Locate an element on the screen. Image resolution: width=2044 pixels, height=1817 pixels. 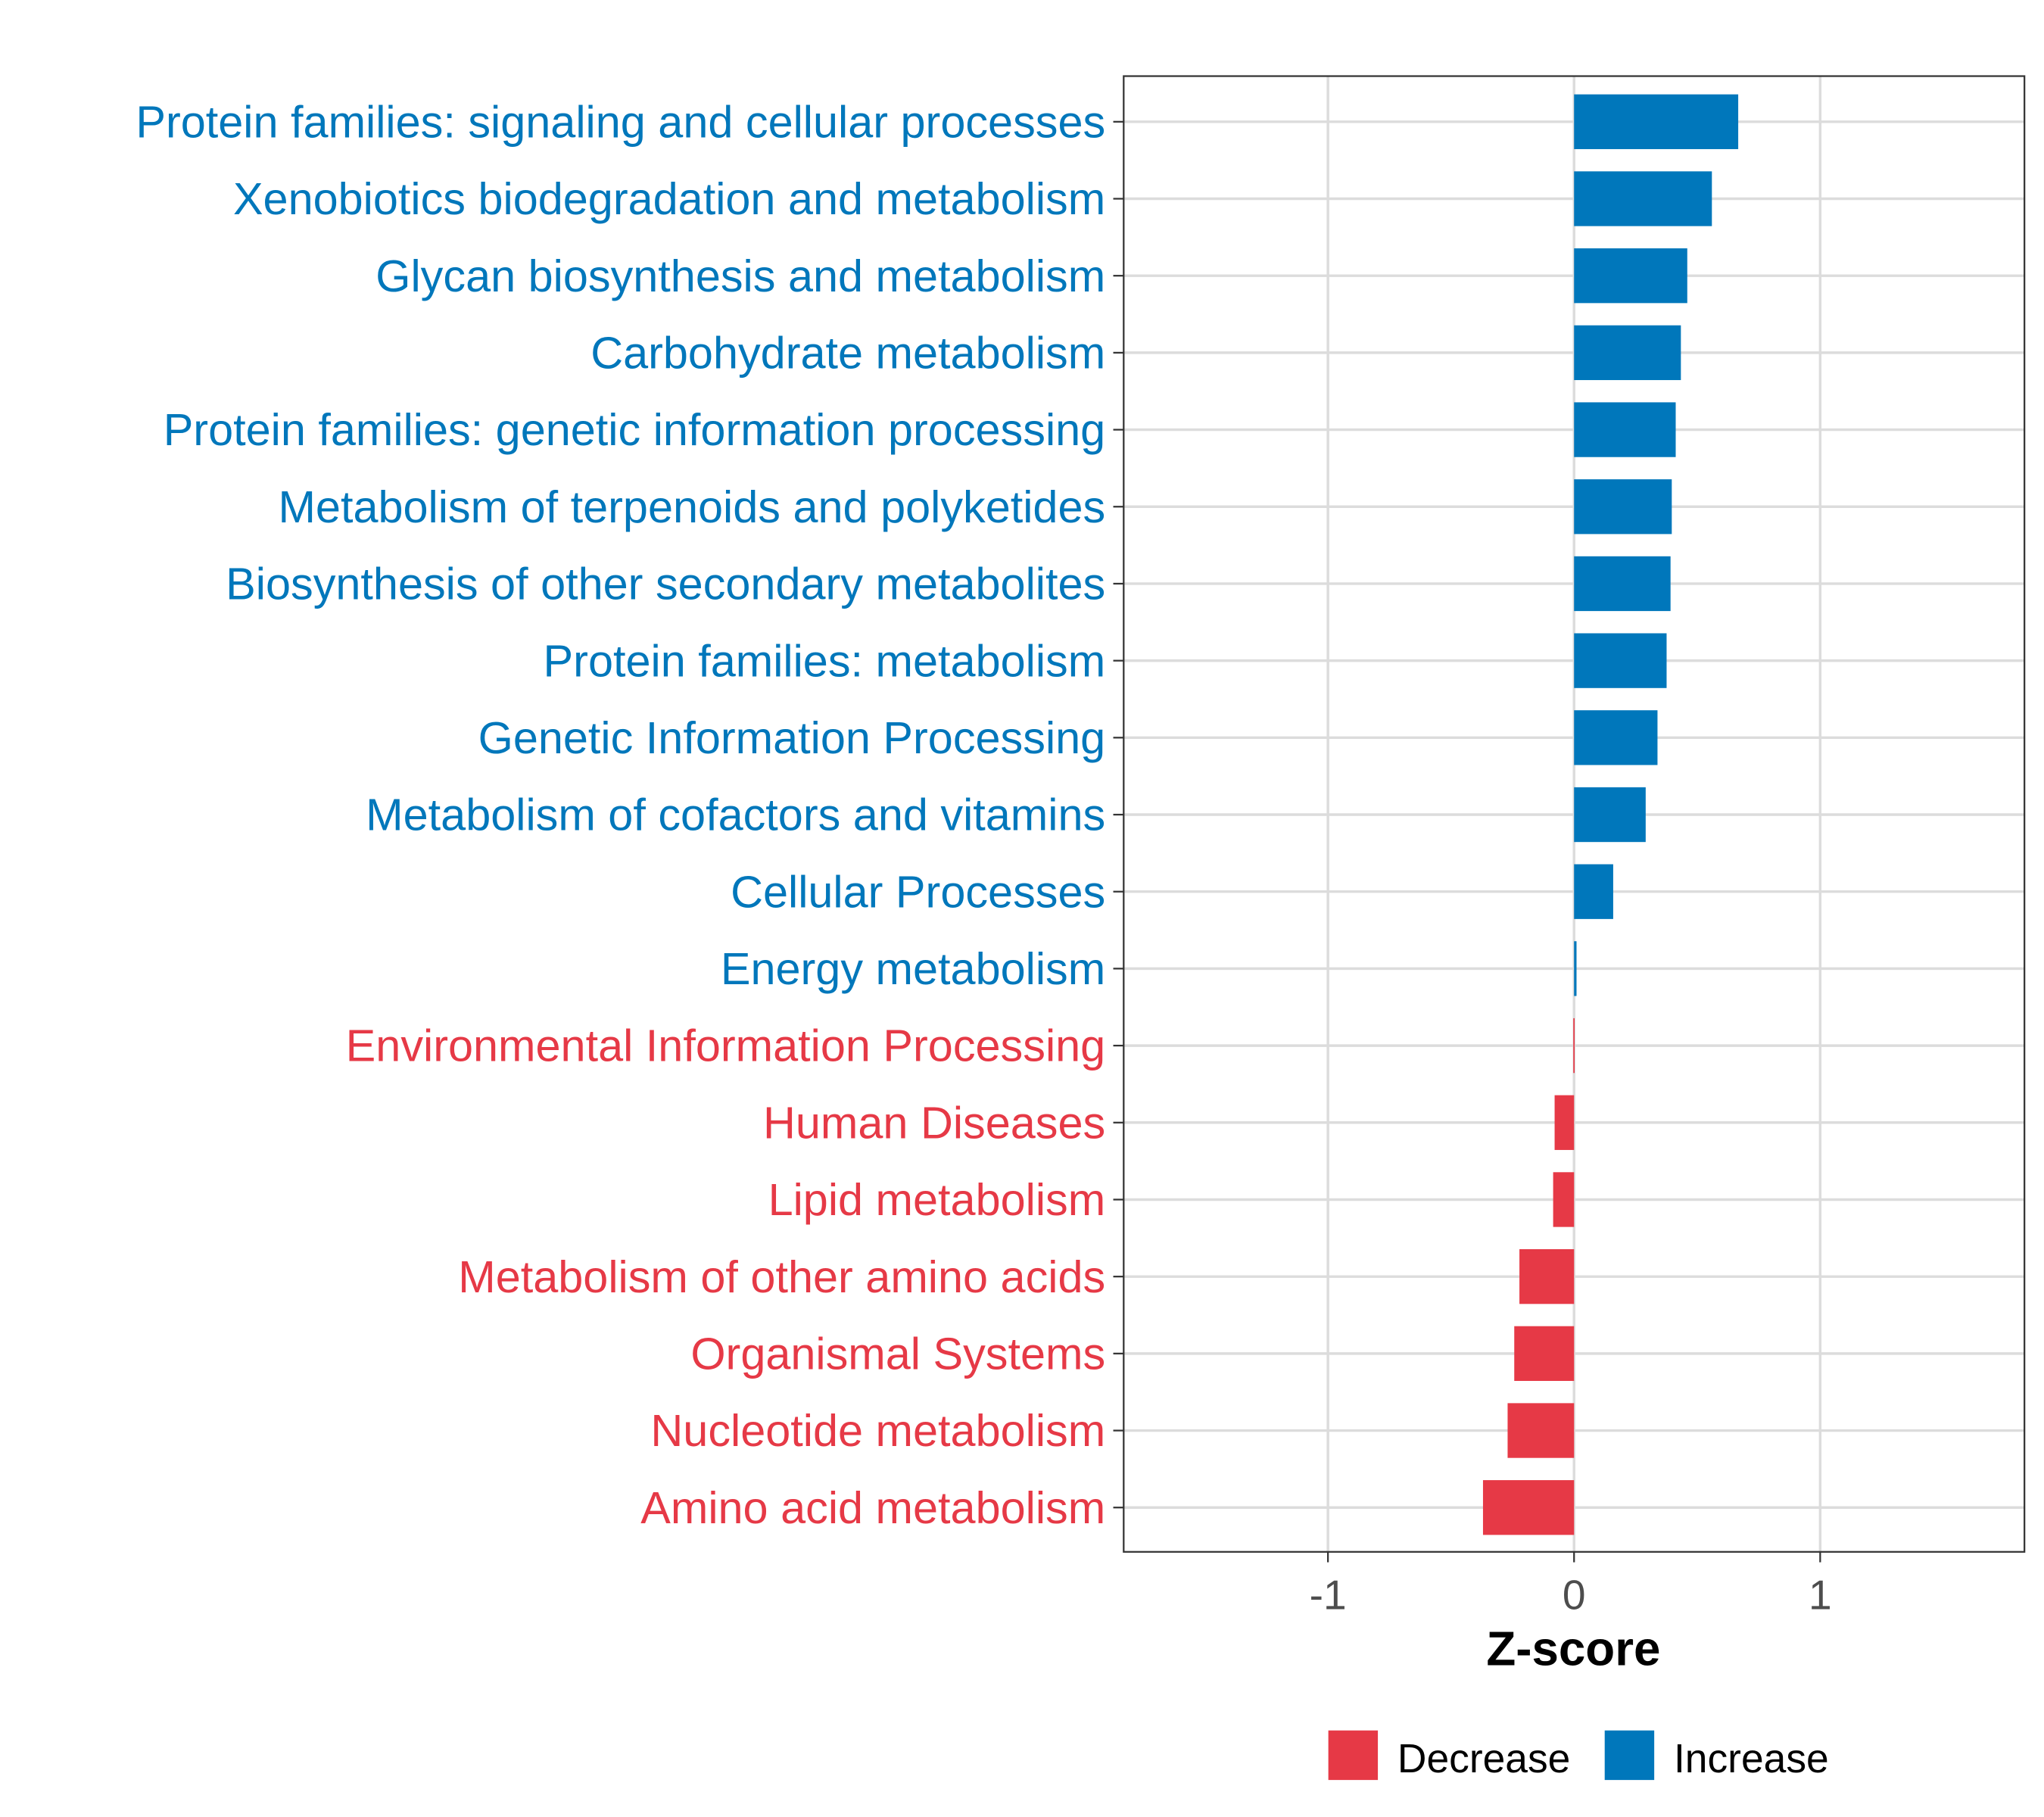
y-tick-label: Metabolism of cofactors and vitamins is located at coordinates (735, 815).